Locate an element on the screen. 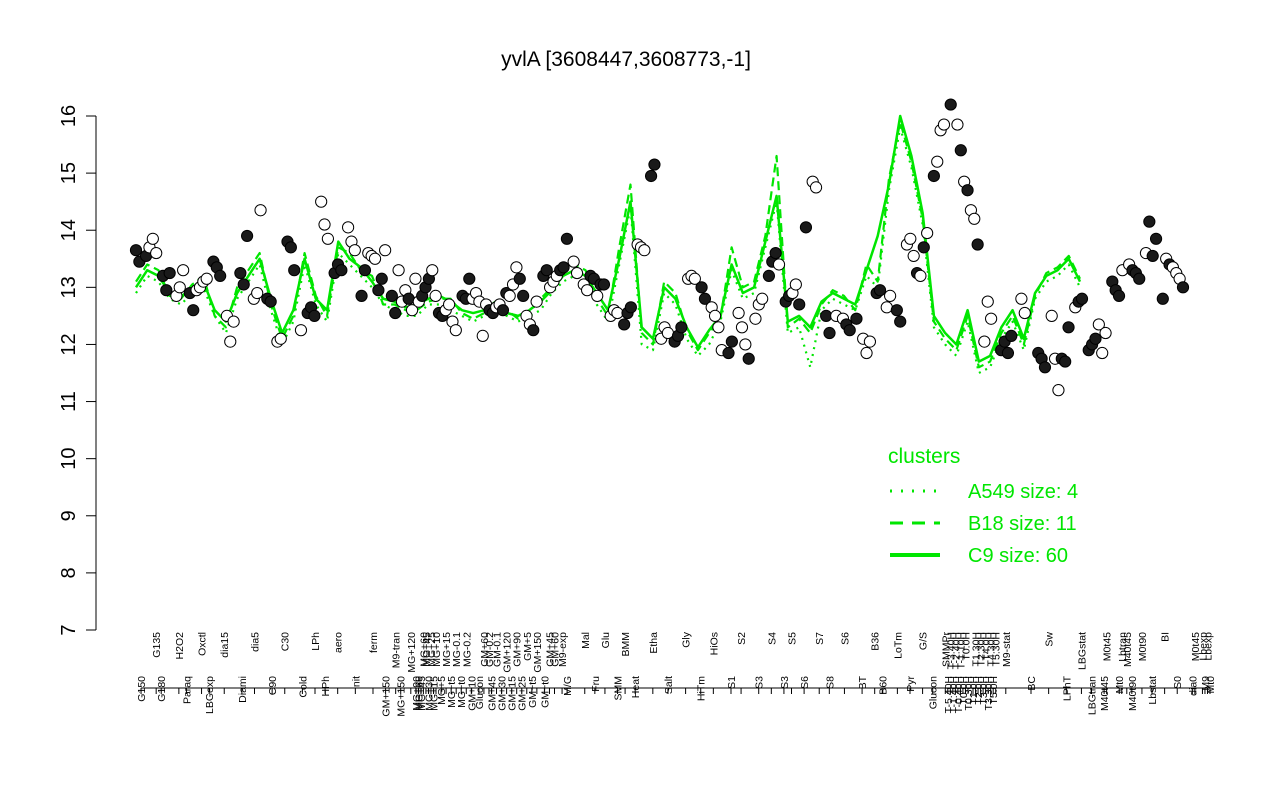 The height and width of the screenshot is (800, 1280). chart-title: yvlA [3608447,3608773,-1] is located at coordinates (626, 59).